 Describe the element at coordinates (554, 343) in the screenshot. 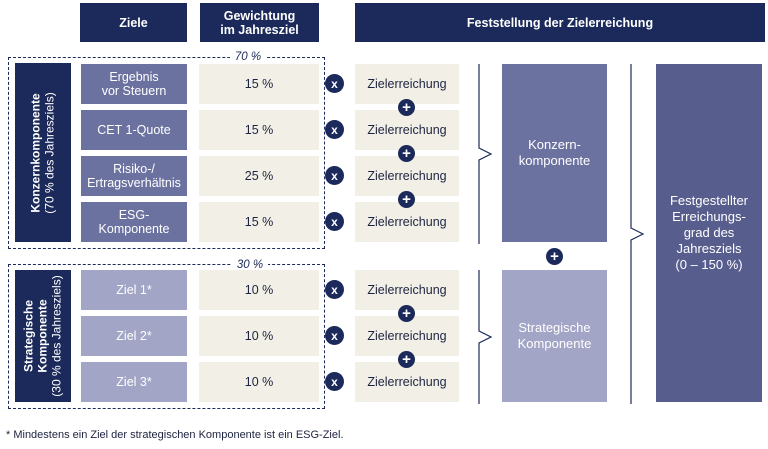

I see `strategic-box-line2: Komponente` at that location.